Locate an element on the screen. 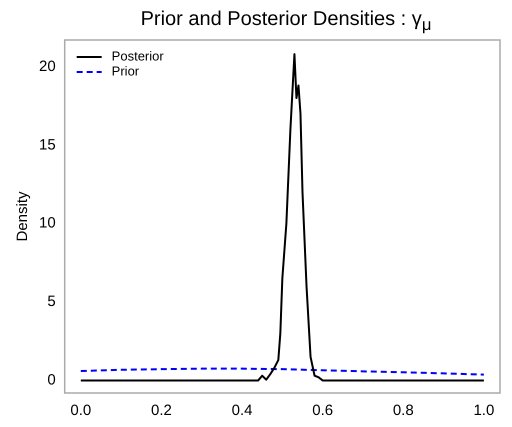  x-tick-label: 0.4 is located at coordinates (242, 411).